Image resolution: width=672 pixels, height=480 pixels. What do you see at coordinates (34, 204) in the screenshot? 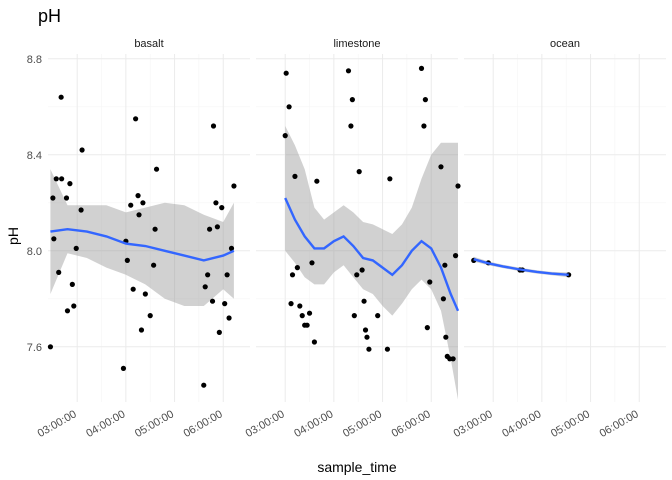
I see `y-tick-labels: 7.6 8.0 8.4 8.8` at bounding box center [34, 204].